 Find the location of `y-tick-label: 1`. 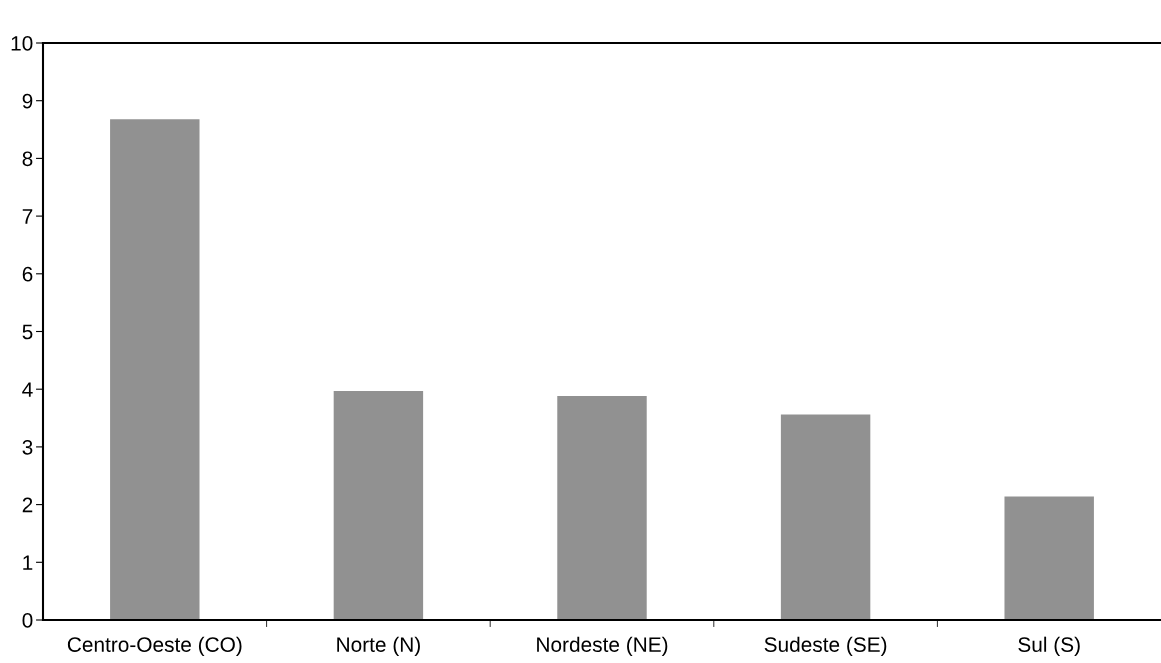

y-tick-label: 1 is located at coordinates (28, 562).